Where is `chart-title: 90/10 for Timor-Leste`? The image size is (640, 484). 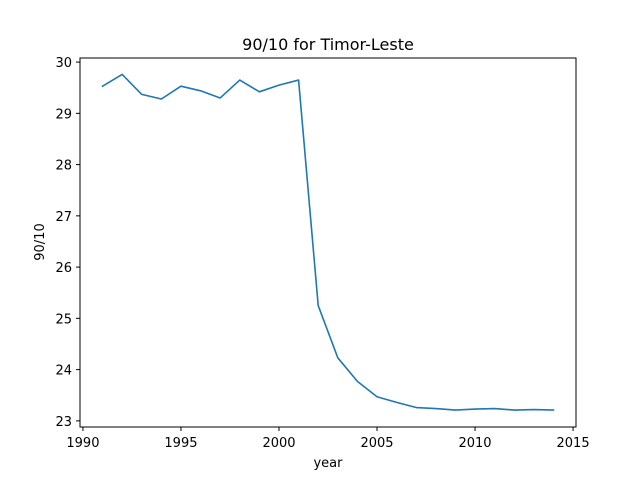
chart-title: 90/10 for Timor-Leste is located at coordinates (328, 44).